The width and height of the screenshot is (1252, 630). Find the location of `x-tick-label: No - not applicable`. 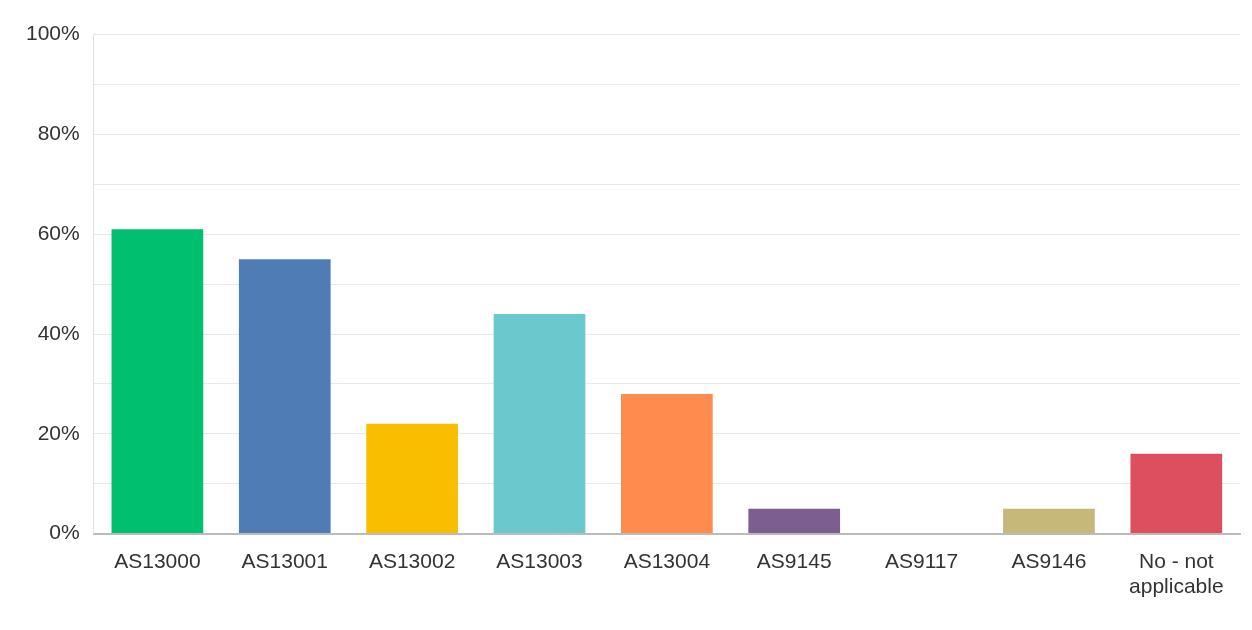

x-tick-label: No - not applicable is located at coordinates (1176, 573).